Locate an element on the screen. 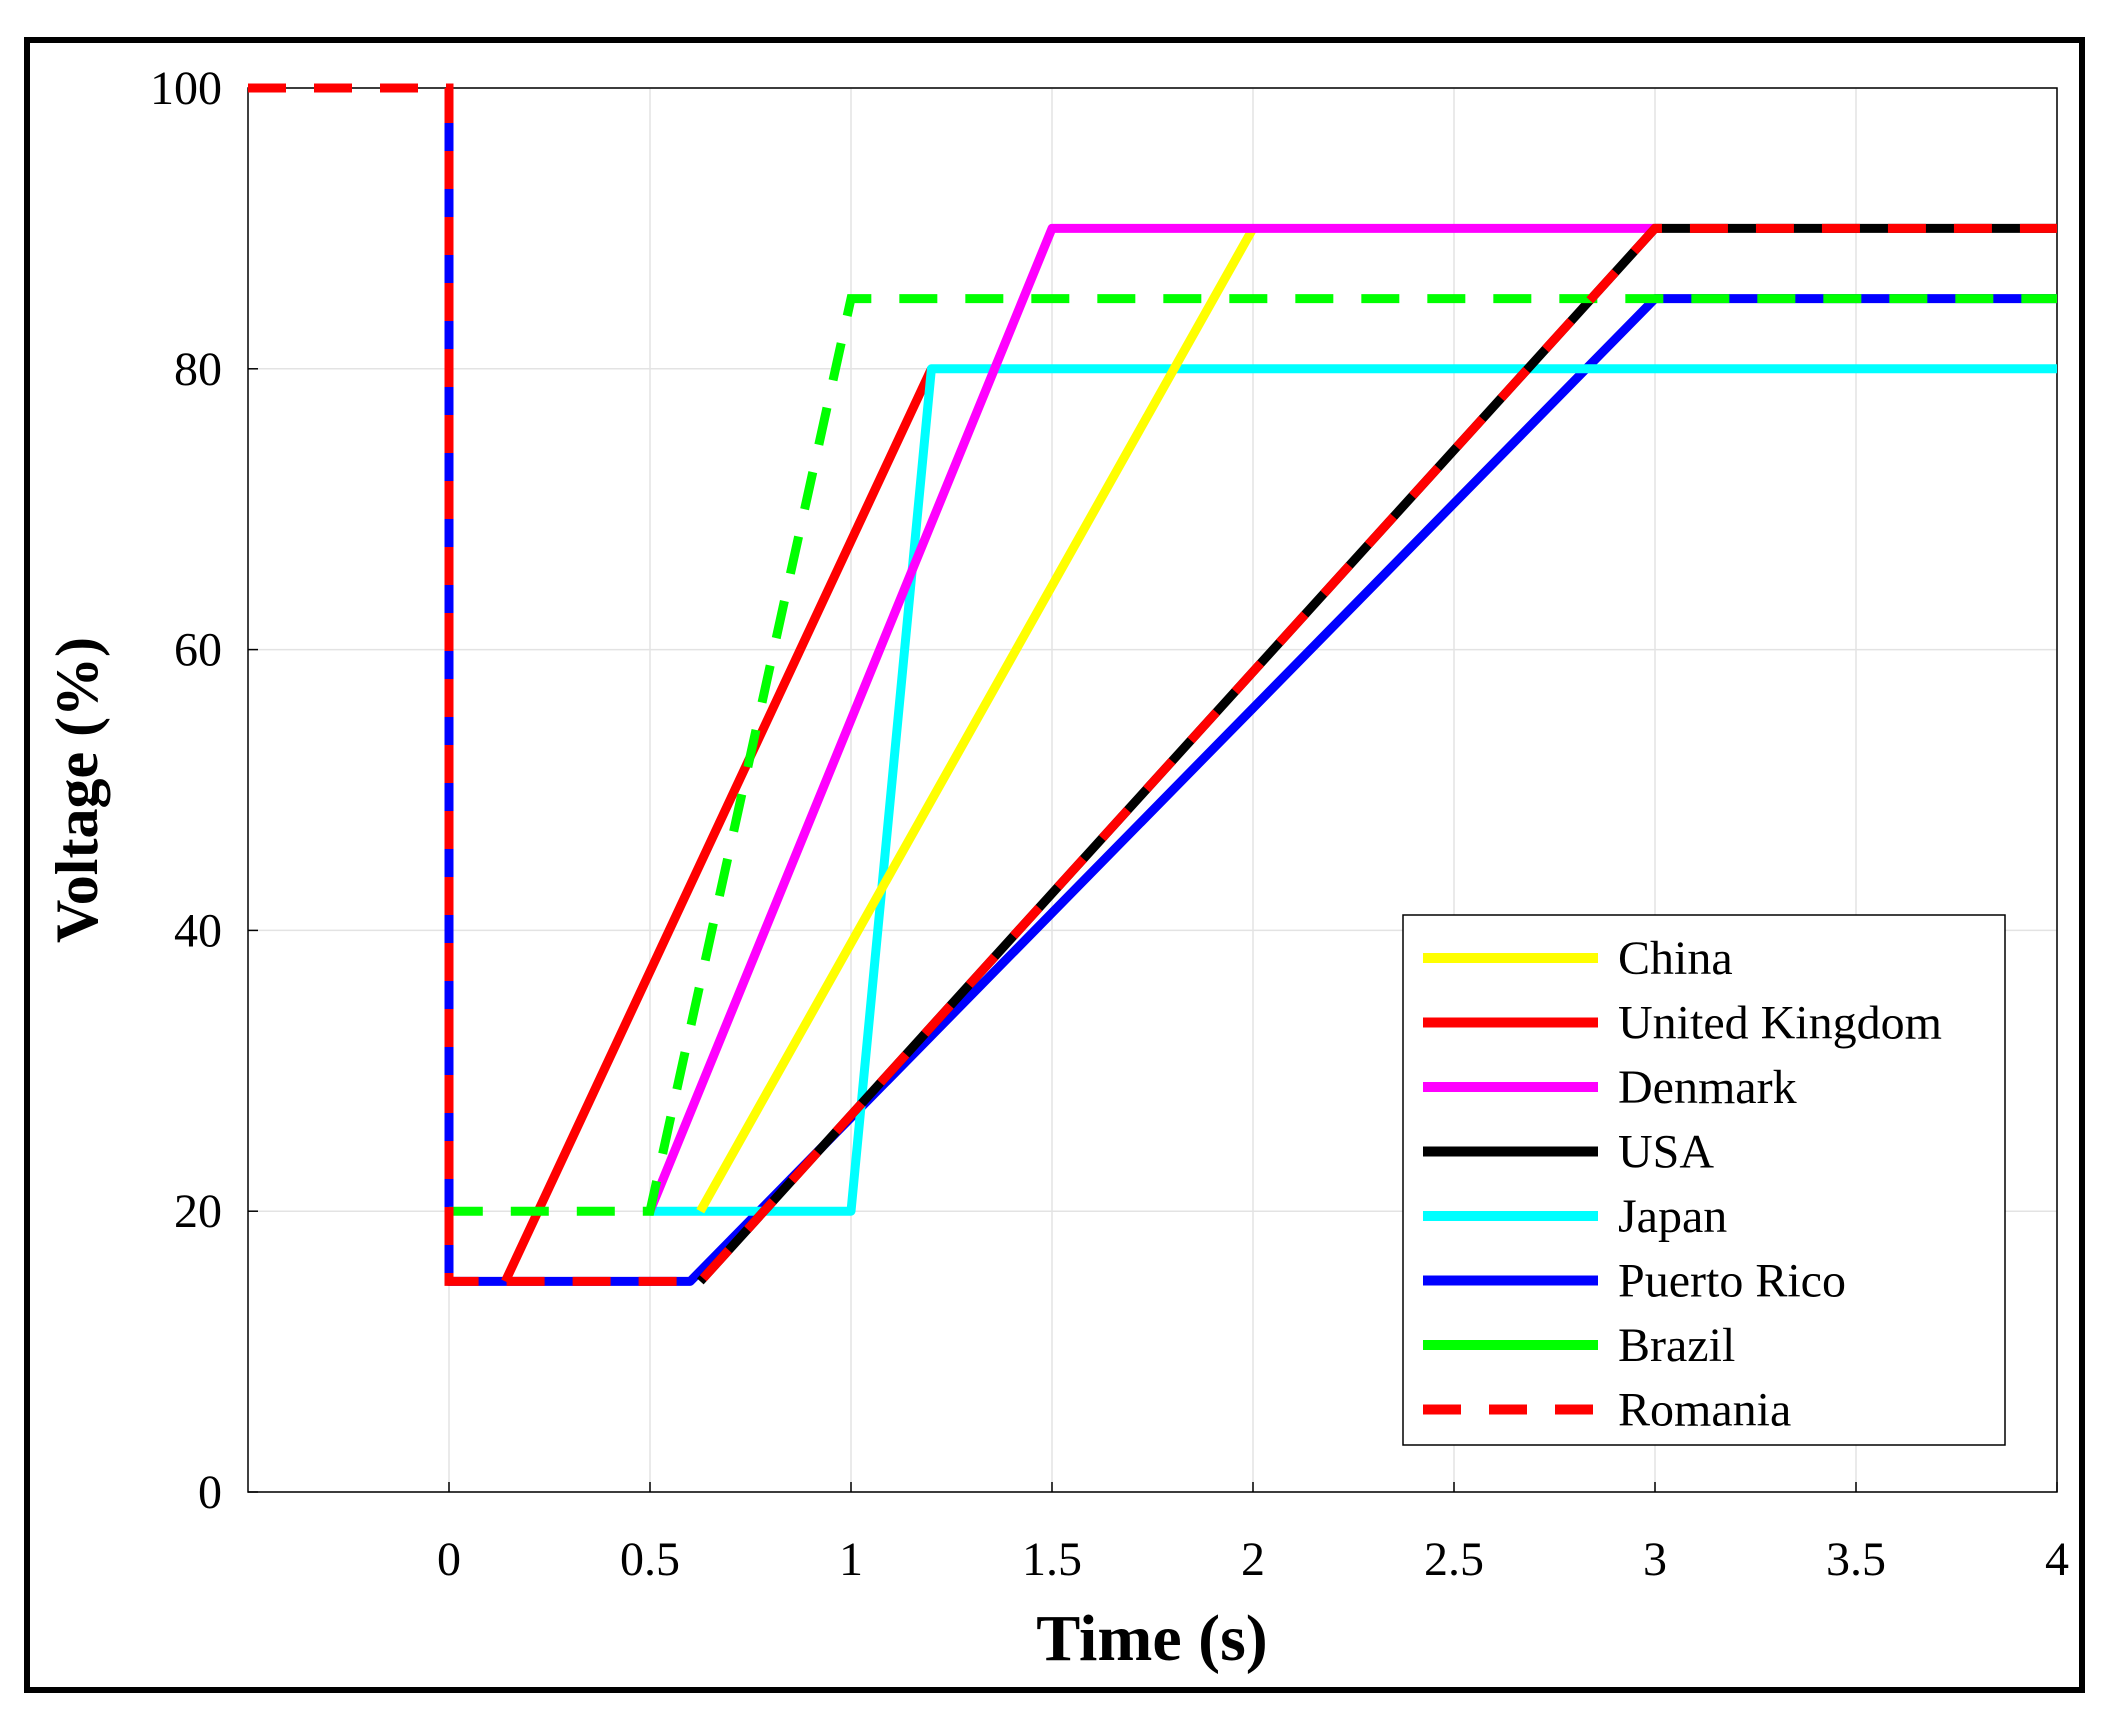  x-tick-label: 1 is located at coordinates (851, 1559).